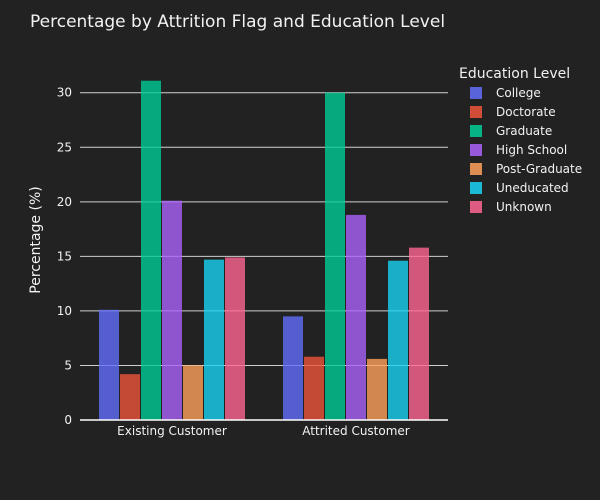  Describe the element at coordinates (64, 256) in the screenshot. I see `y-tick-label: 15` at that location.